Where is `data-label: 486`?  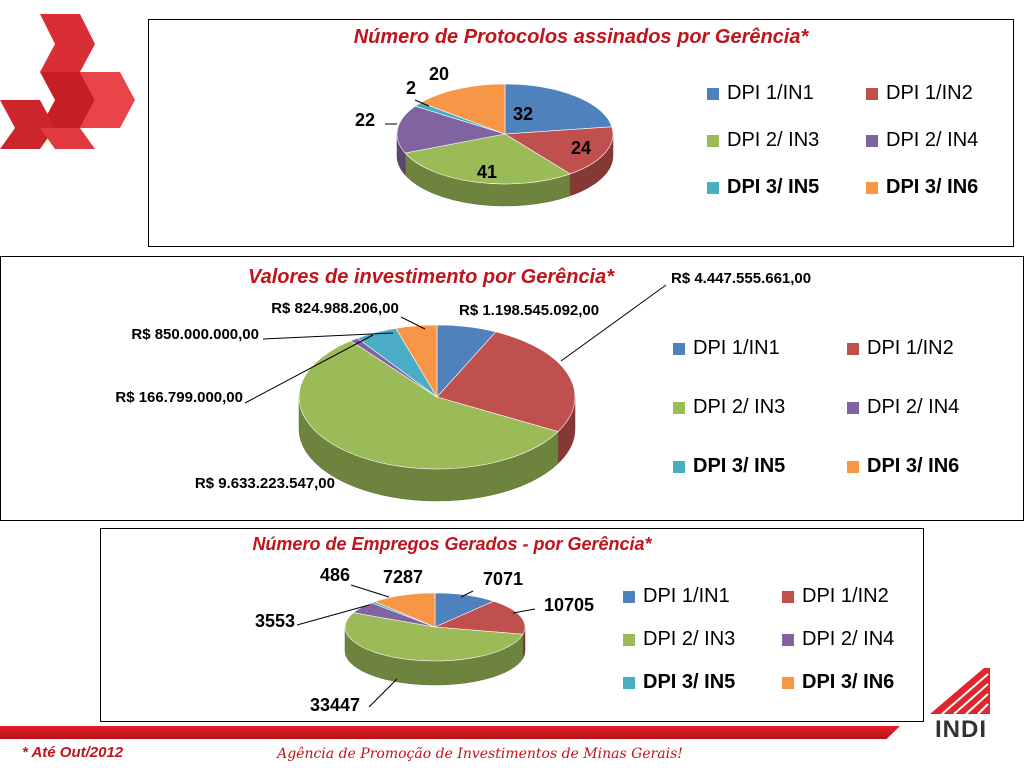 data-label: 486 is located at coordinates (335, 575).